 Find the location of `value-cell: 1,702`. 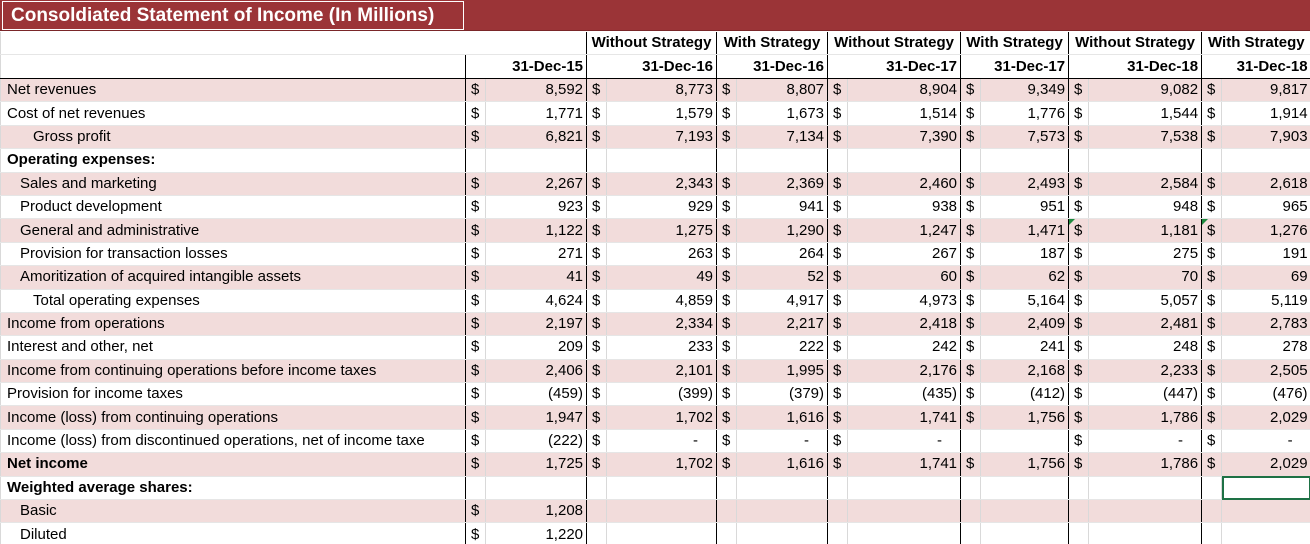

value-cell: 1,702 is located at coordinates (661, 464).